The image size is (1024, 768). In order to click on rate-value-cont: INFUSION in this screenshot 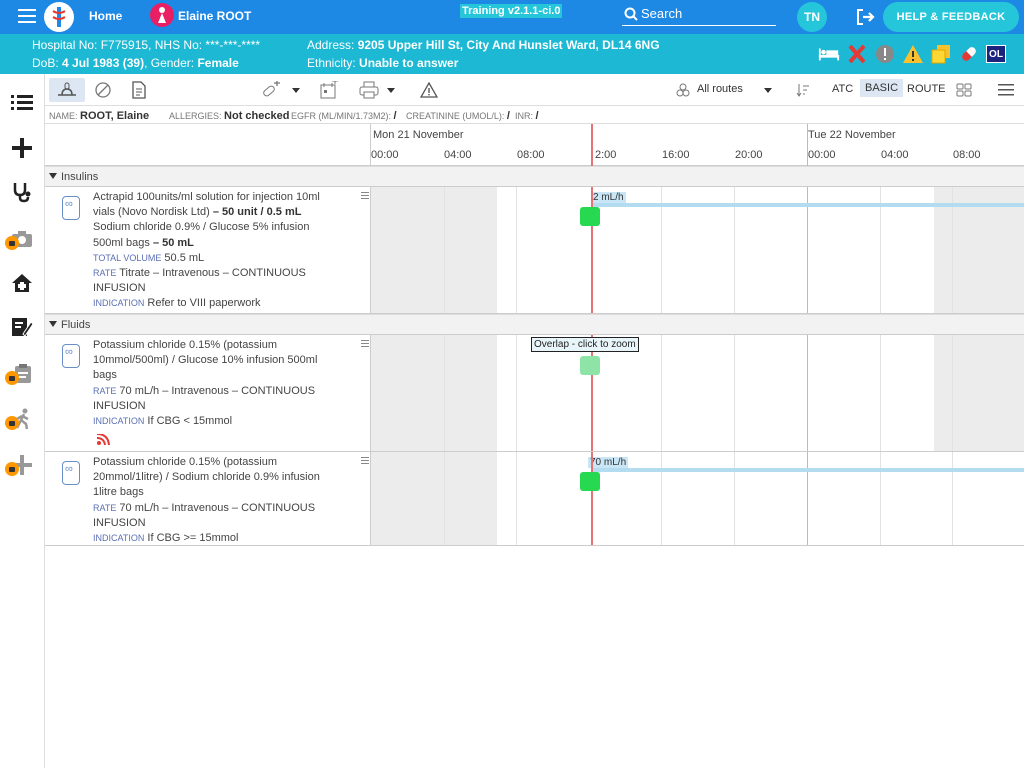, I will do `click(119, 405)`.